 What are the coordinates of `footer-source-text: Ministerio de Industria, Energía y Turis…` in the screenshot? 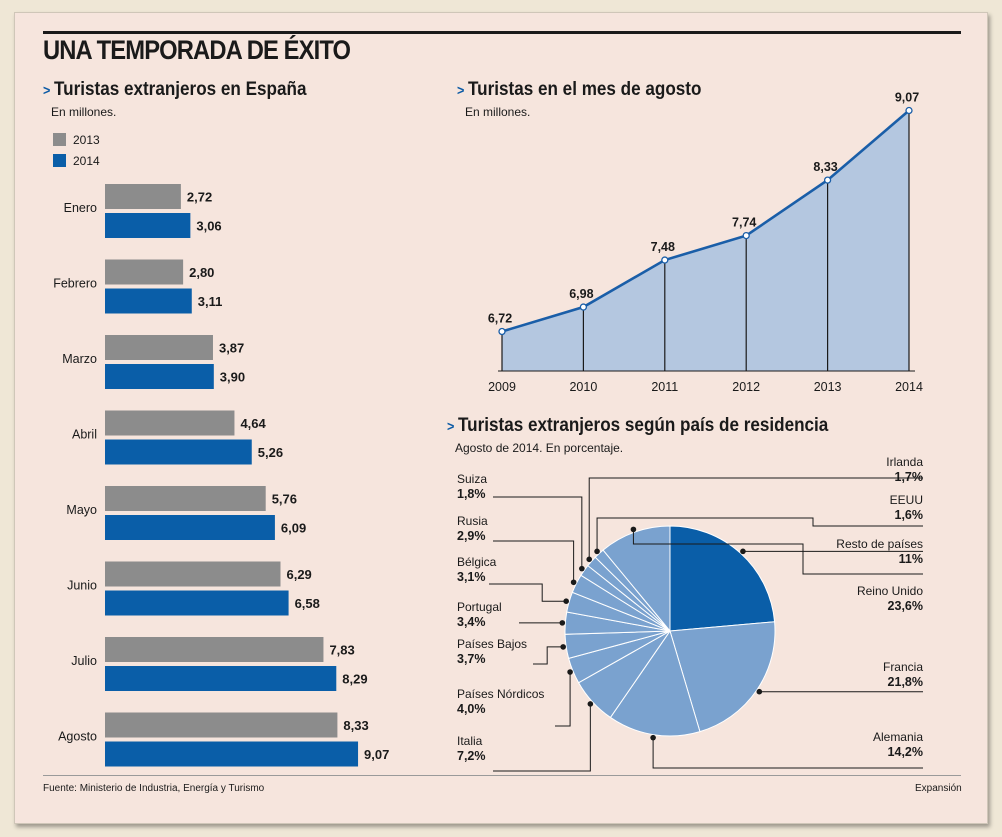 It's located at (172, 788).